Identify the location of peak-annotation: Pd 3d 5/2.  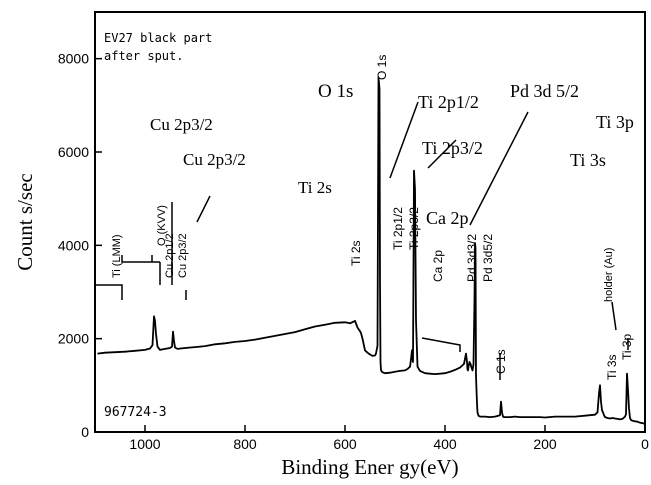
(544, 91).